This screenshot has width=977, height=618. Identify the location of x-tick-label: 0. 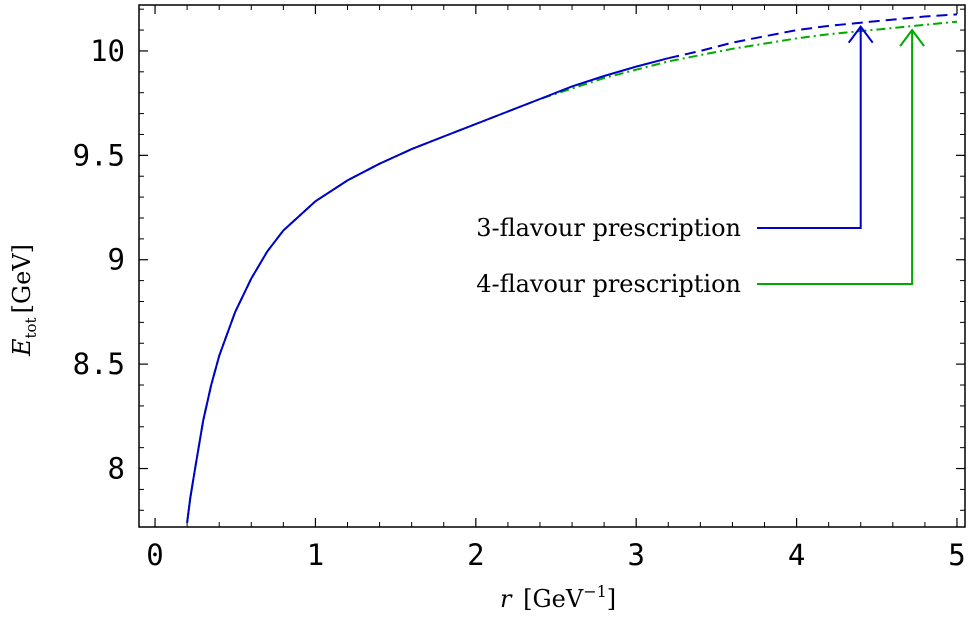
(154, 555).